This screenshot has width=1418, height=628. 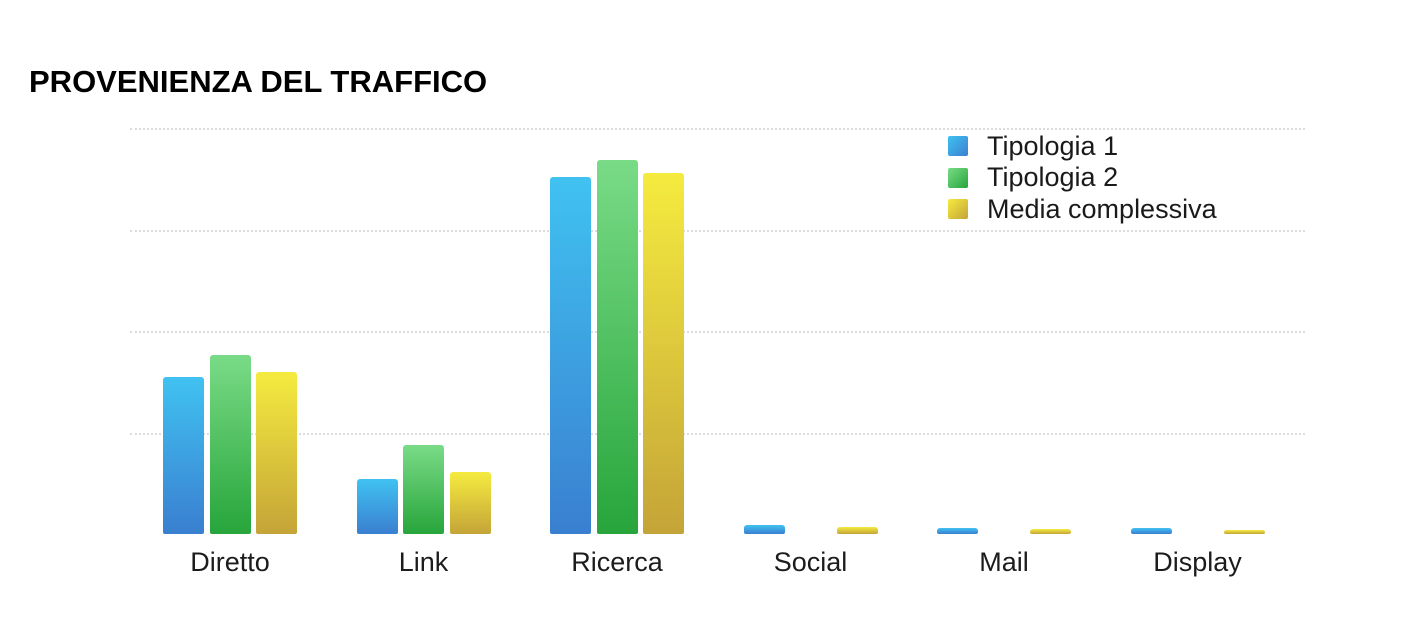 I want to click on legend-item-media-complessiva: Media complessiva, so click(x=1082, y=208).